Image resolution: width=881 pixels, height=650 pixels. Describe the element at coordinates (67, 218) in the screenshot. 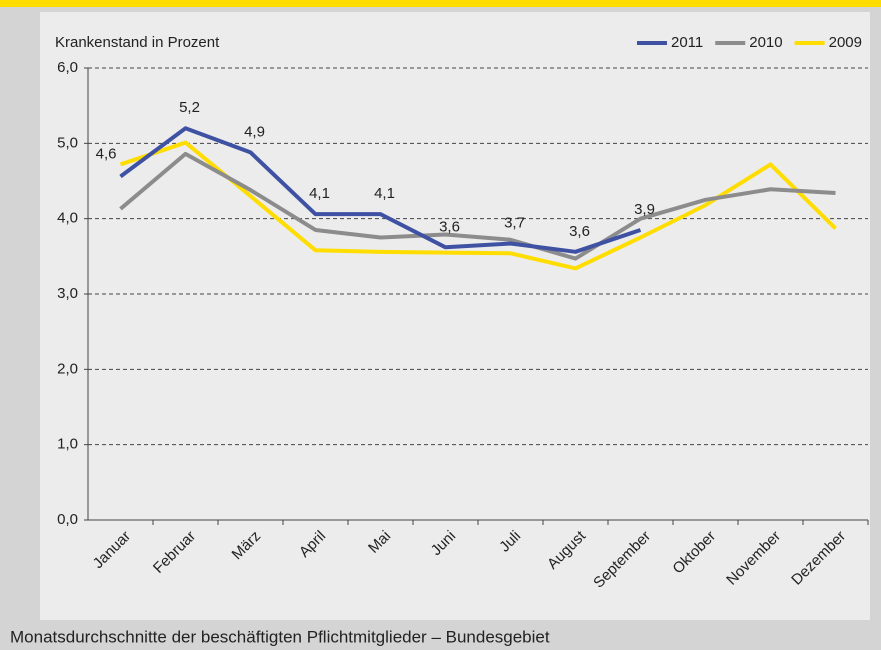

I see `y-tick-label: 4,0` at that location.